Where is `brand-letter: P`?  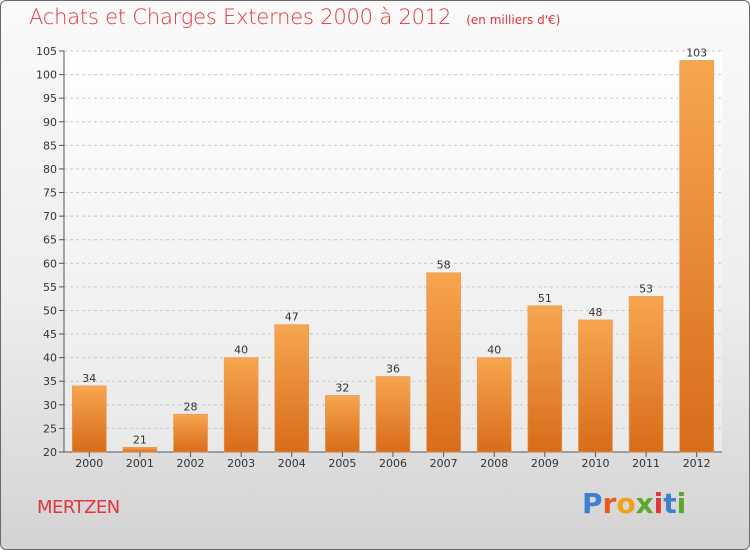
brand-letter: P is located at coordinates (592, 503).